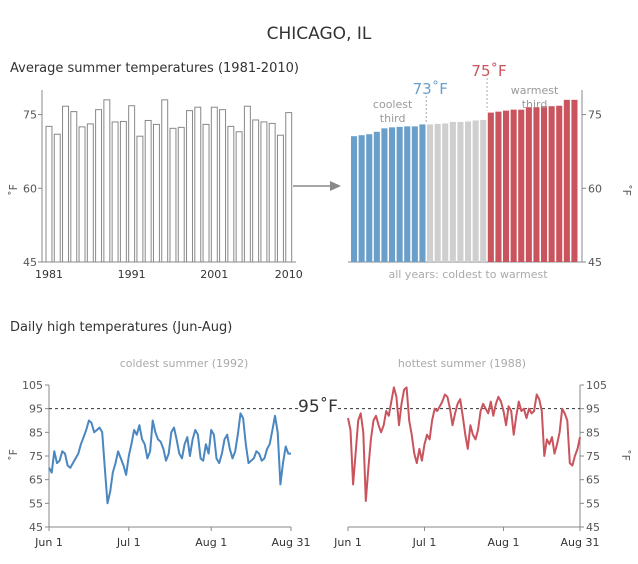  Describe the element at coordinates (107, 181) in the screenshot. I see `bar-1988` at that location.